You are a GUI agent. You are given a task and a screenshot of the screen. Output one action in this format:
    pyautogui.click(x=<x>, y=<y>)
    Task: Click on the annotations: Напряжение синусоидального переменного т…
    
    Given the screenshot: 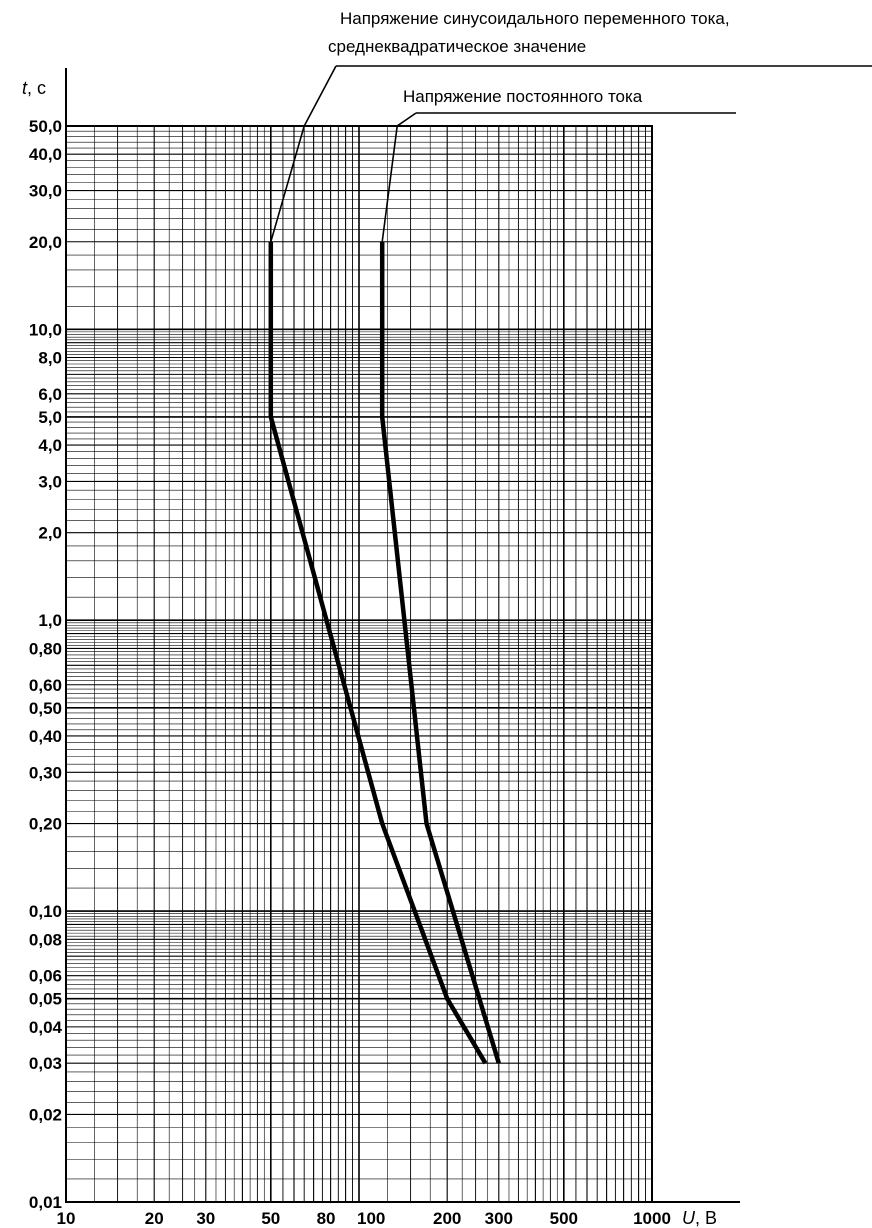 What is the action you would take?
    pyautogui.click(x=571, y=126)
    